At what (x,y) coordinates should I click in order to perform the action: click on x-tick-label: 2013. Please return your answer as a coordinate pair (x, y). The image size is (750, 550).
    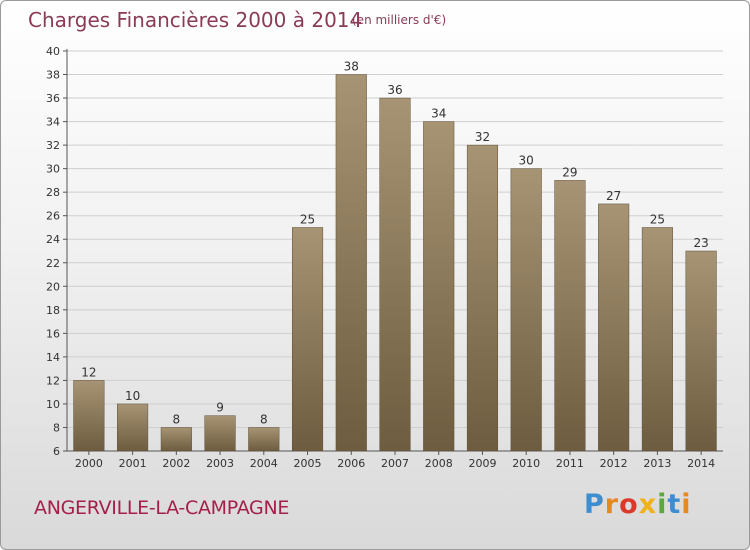
    Looking at the image, I should click on (657, 463).